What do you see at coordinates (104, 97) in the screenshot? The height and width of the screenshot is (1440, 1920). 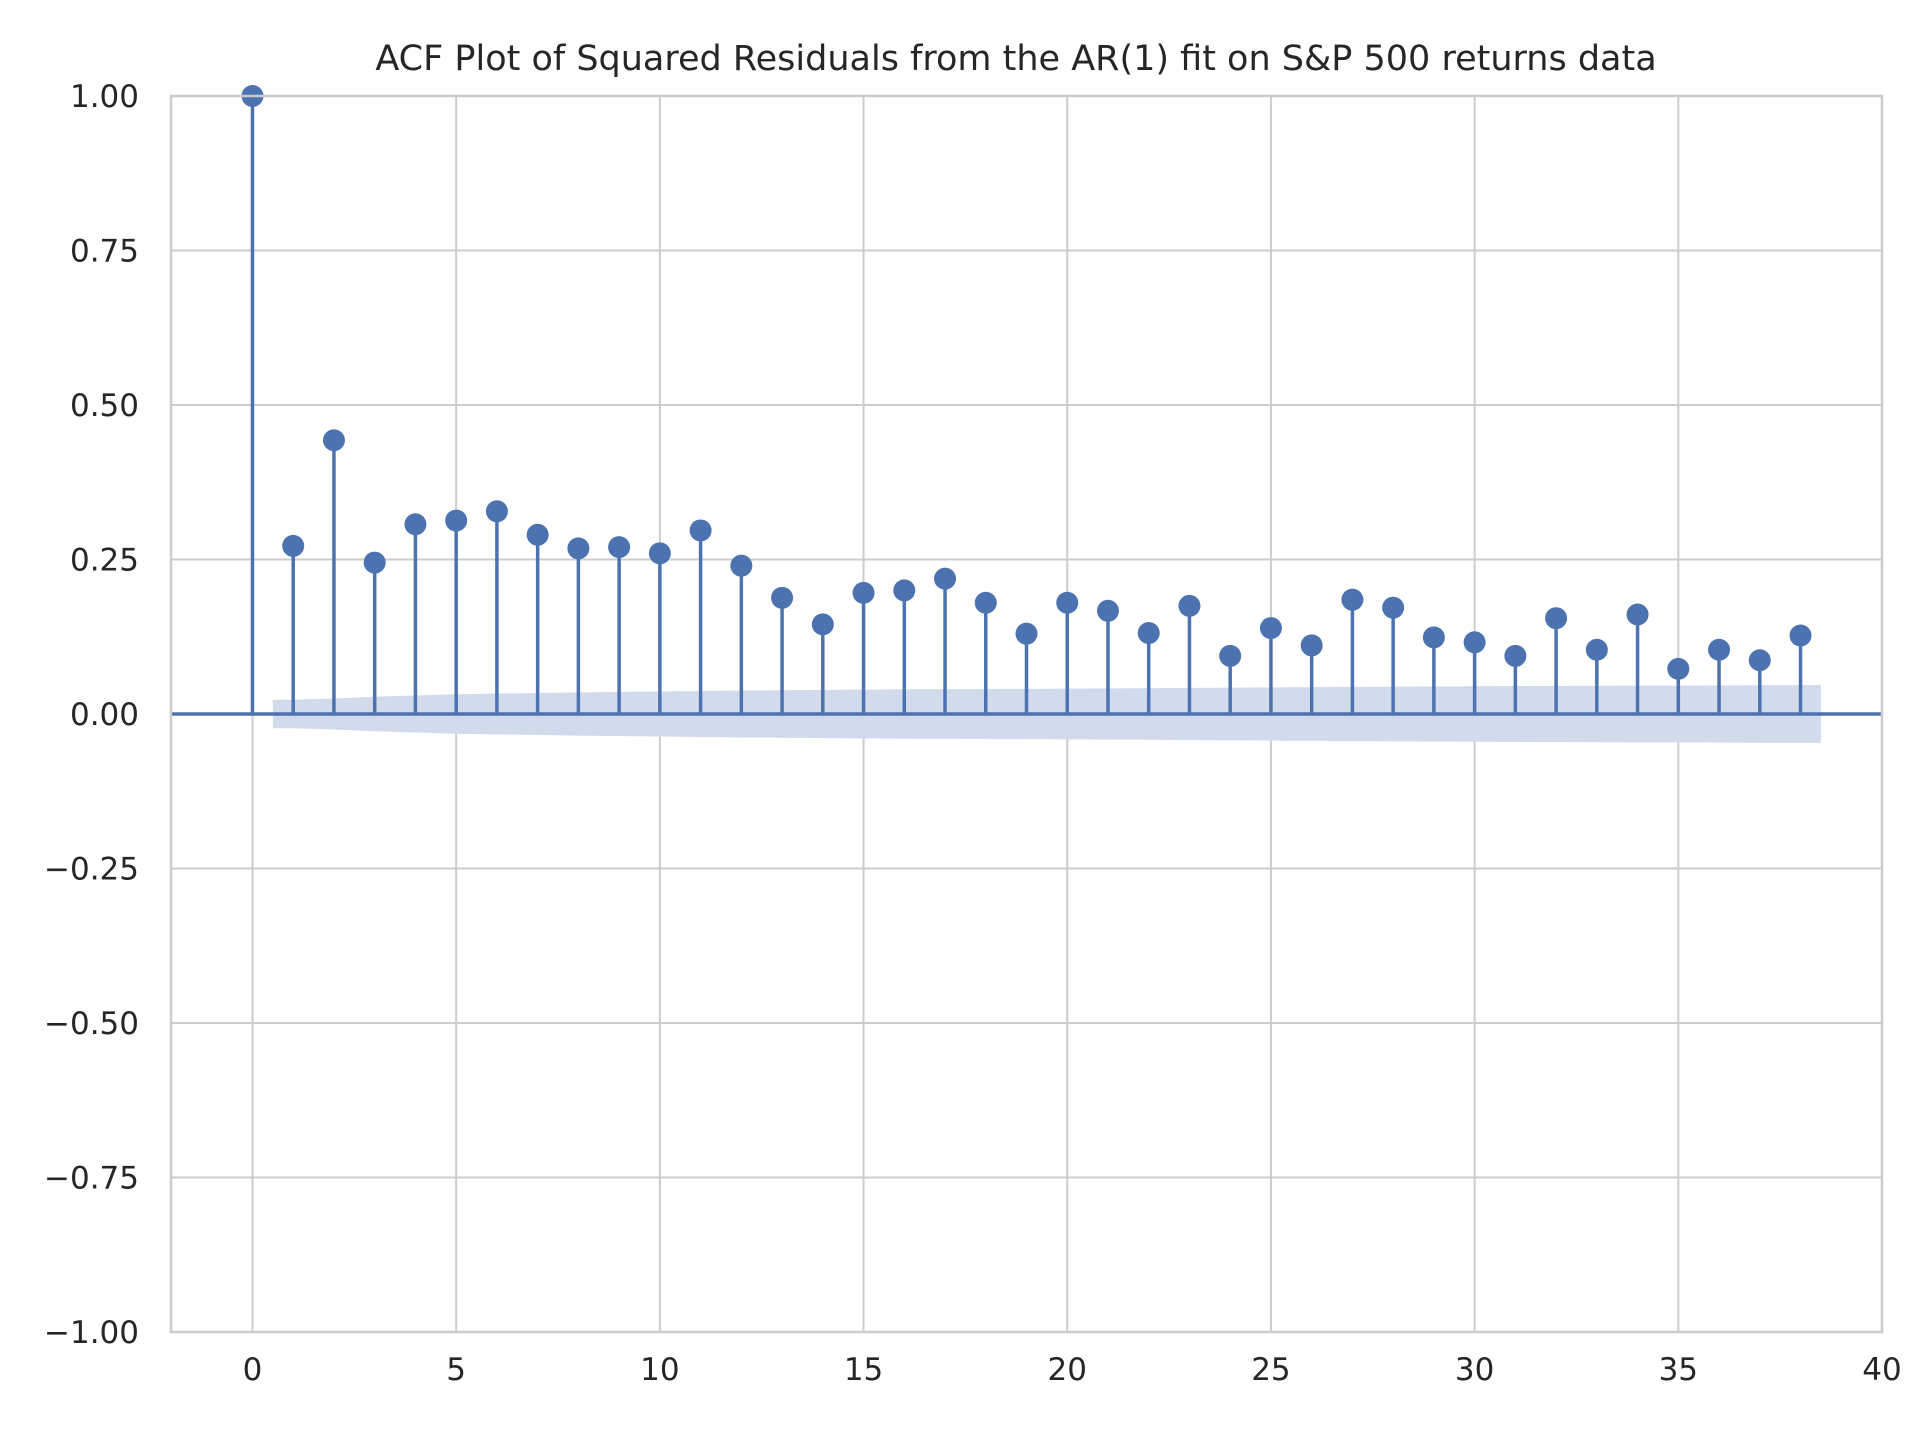 I see `y-tick-label: 1.00` at bounding box center [104, 97].